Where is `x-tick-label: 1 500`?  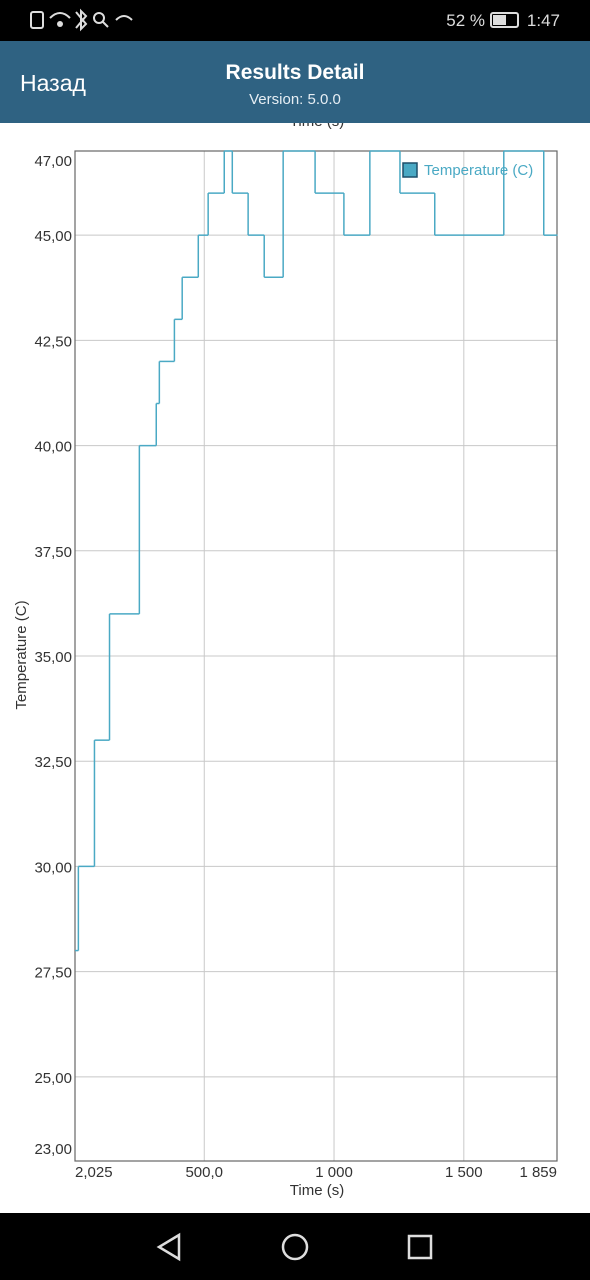
x-tick-label: 1 500 is located at coordinates (464, 1172).